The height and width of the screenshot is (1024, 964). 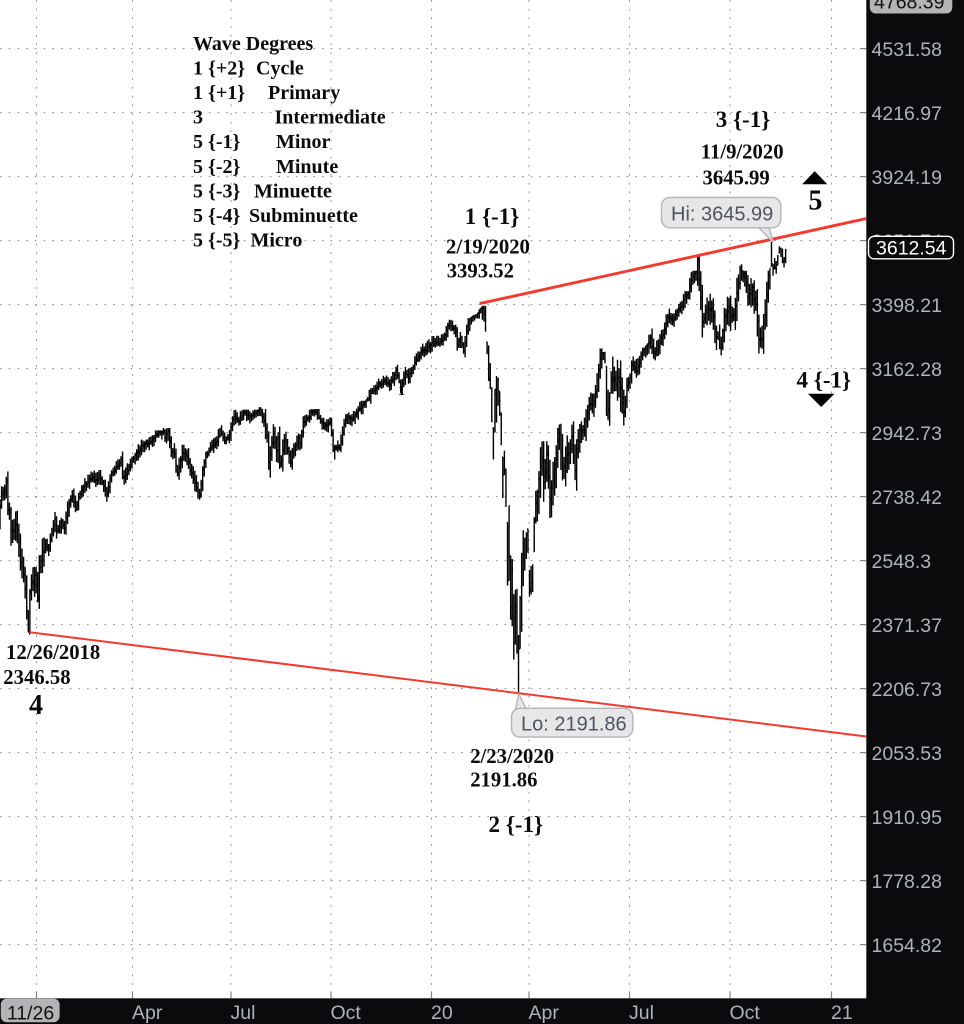 What do you see at coordinates (907, 306) in the screenshot?
I see `svg-text: 3398.21` at bounding box center [907, 306].